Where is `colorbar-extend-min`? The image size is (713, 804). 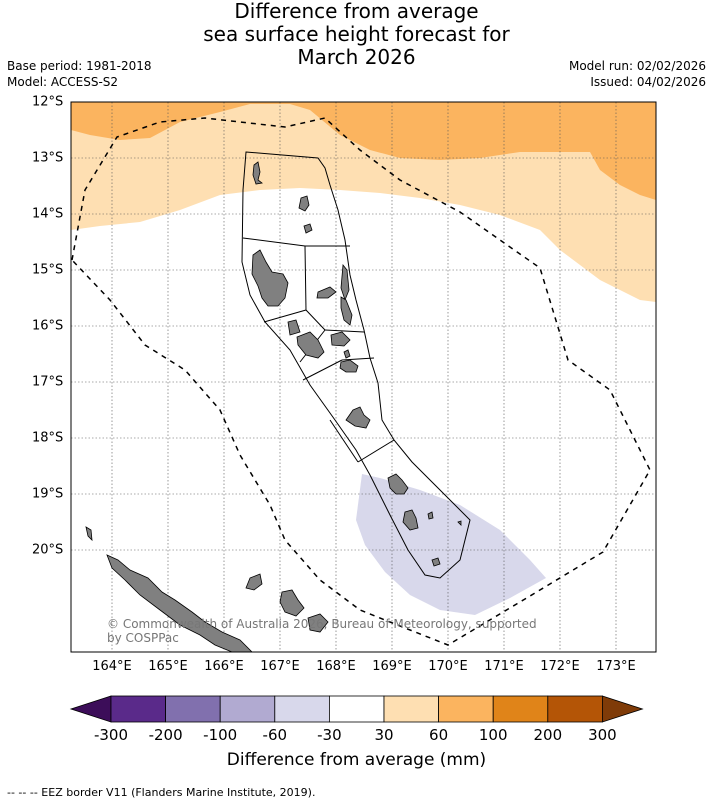 colorbar-extend-min is located at coordinates (90, 709).